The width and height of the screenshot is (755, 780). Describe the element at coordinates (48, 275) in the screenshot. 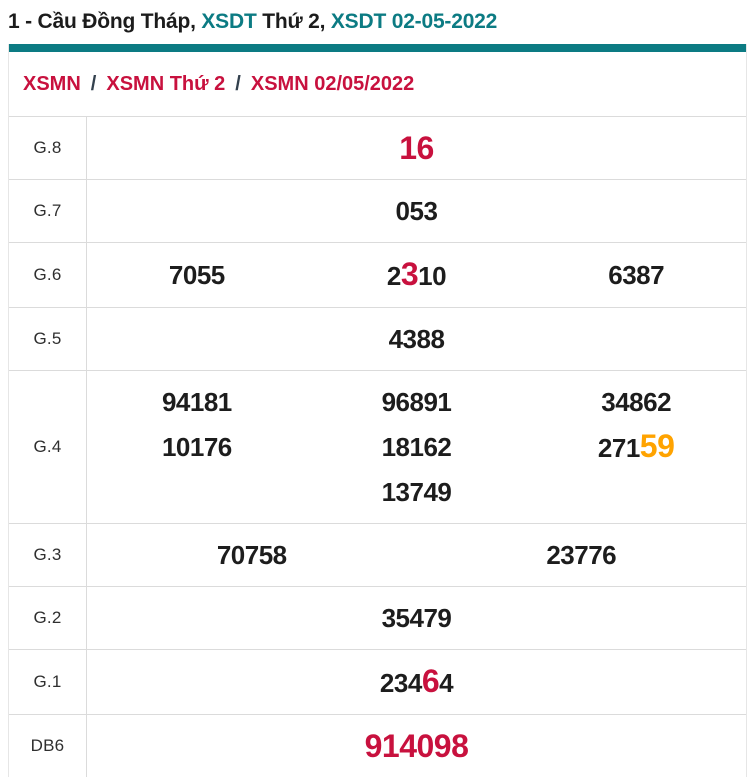

I see `prize-label: G.6` at that location.